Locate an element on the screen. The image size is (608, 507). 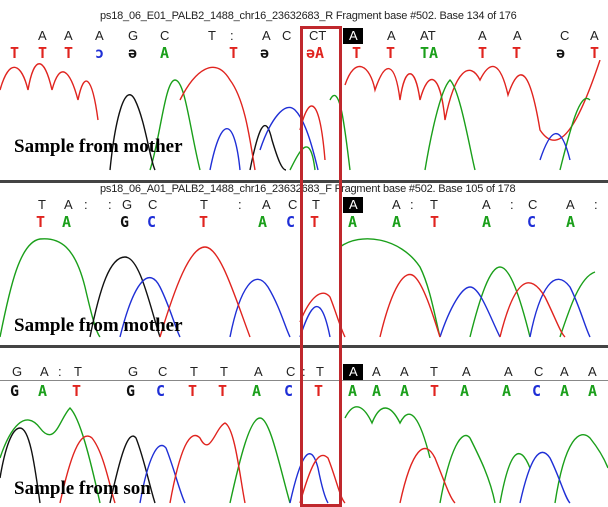
reference-sequence-row: T A : : G C T : A C T A A : T A : C A : is located at coordinates (304, 205).